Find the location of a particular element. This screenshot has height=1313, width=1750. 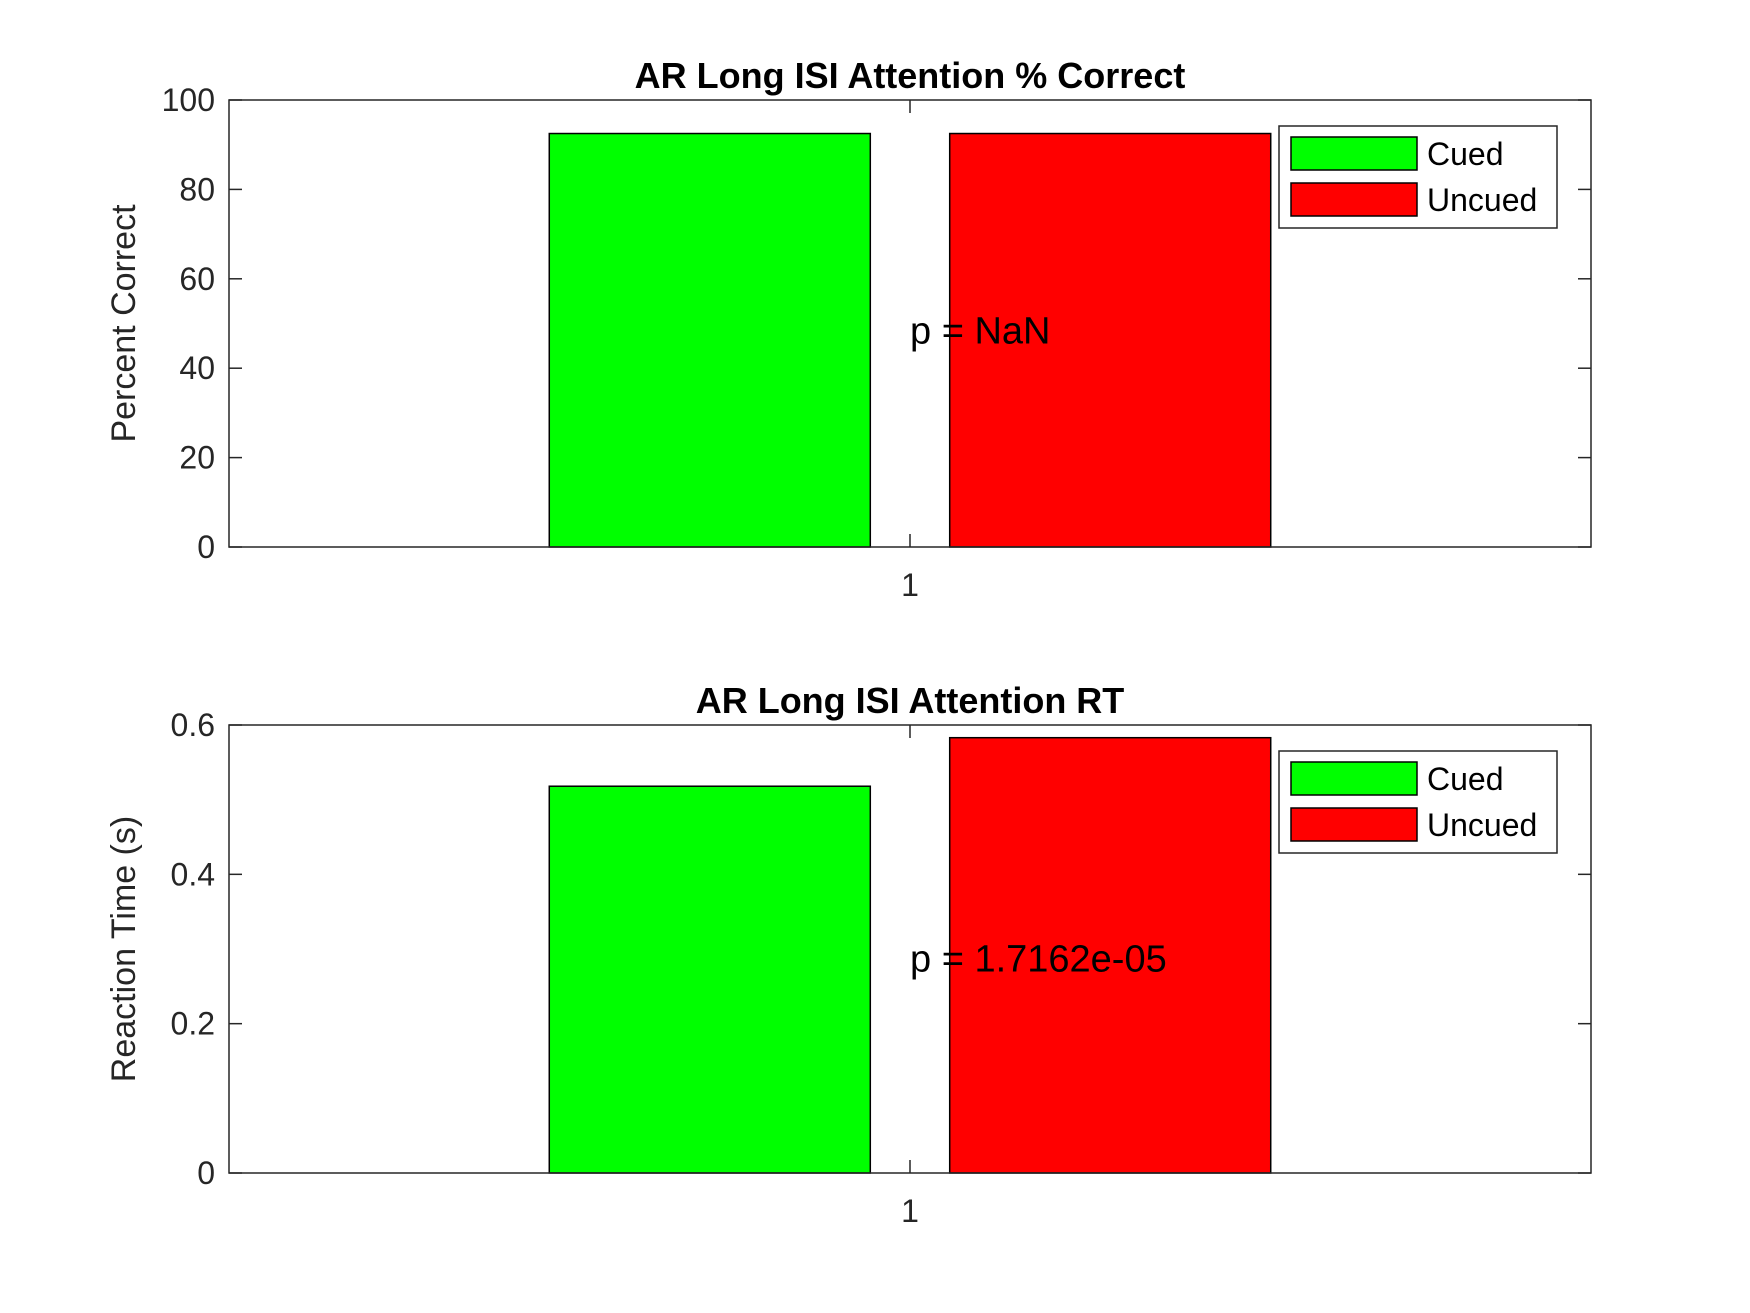

p-value-annotation: p = 1.7162e-05 is located at coordinates (1038, 959).